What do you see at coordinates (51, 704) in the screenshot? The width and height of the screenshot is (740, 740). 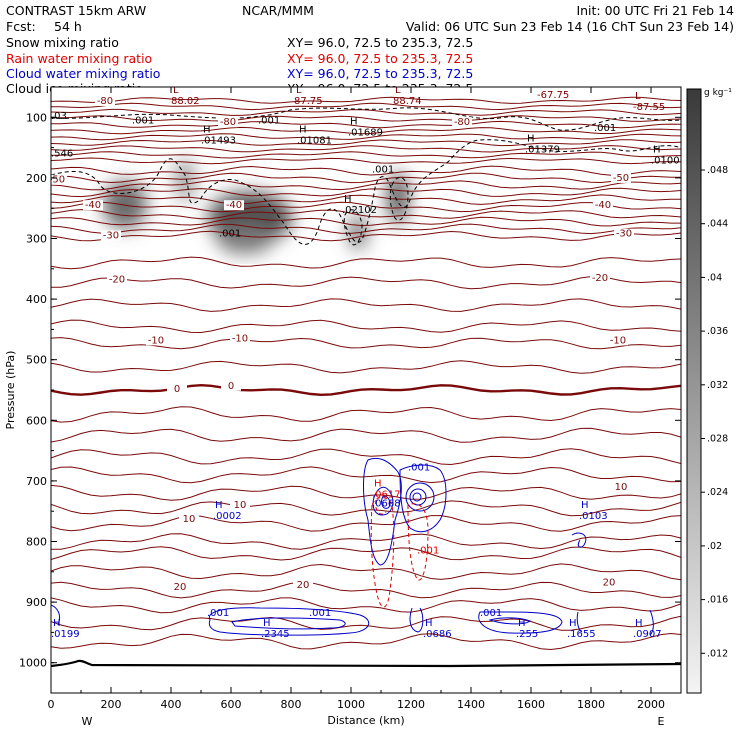 I see `x-tick-label: 0` at bounding box center [51, 704].